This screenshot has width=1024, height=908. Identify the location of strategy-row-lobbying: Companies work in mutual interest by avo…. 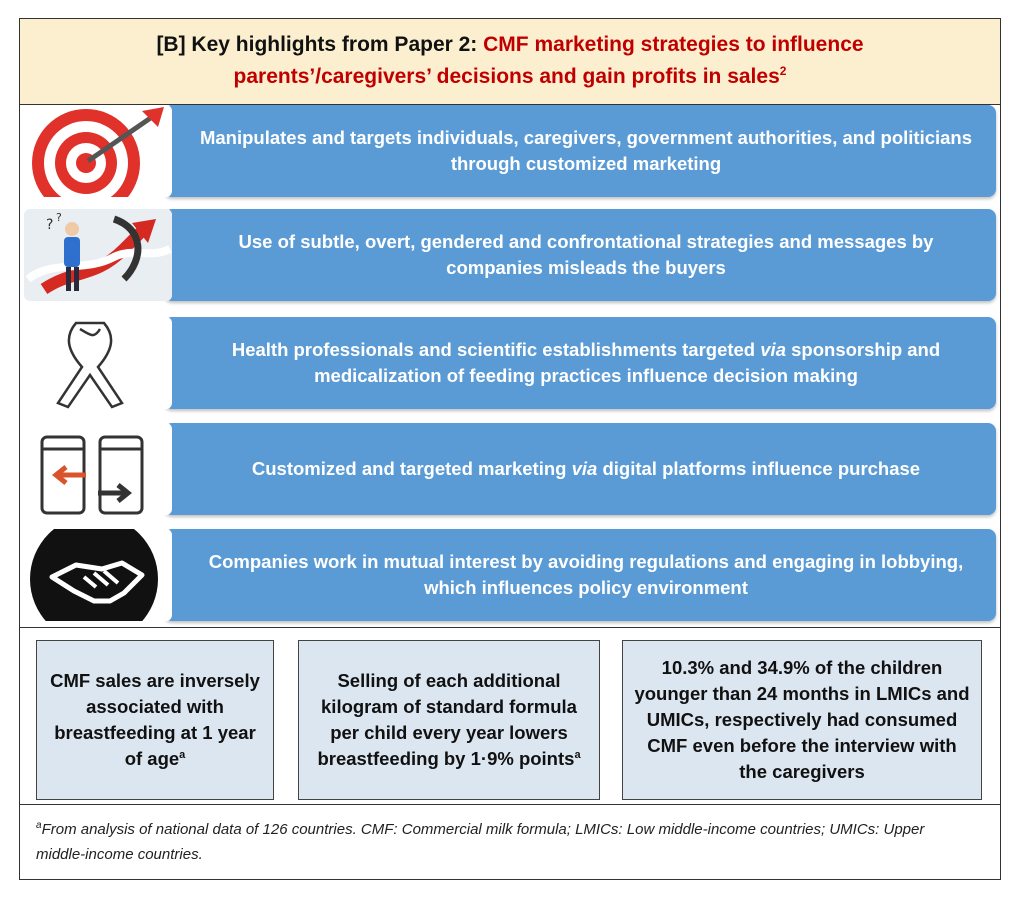
(510, 575).